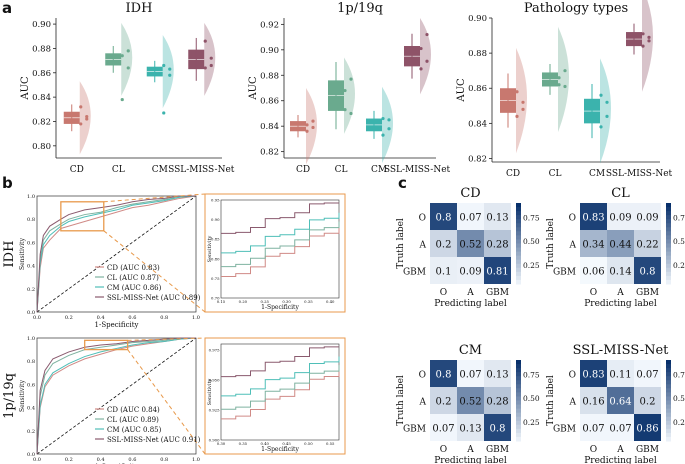  I want to click on cm-cell-value: 0.13, so click(497, 218).